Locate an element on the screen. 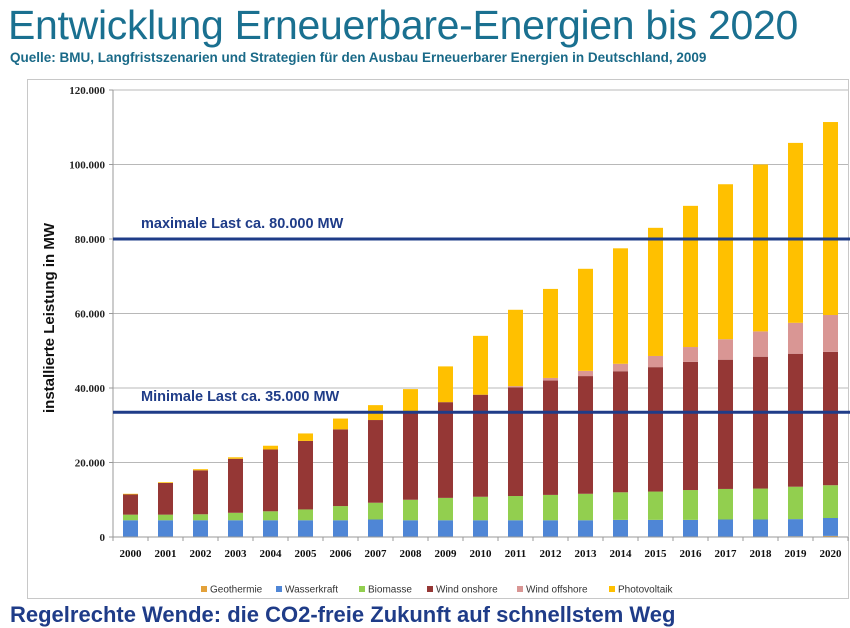 Image resolution: width=850 pixels, height=628 pixels. y-axis-label: installierte Leistung in MW is located at coordinates (49, 317).